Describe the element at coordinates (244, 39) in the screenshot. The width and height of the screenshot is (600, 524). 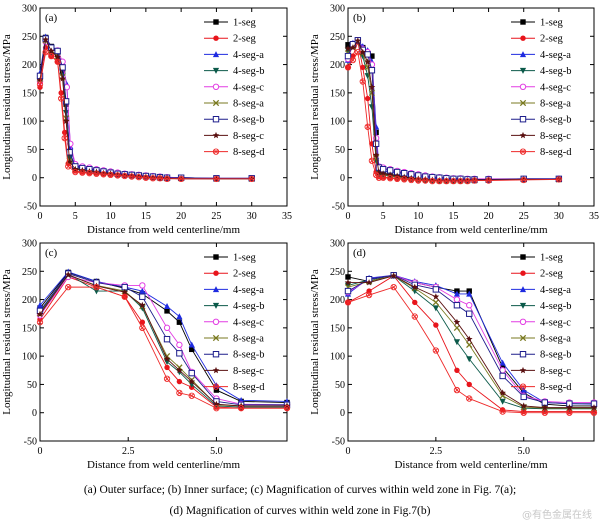
I see `legend-label: 2-seg` at that location.